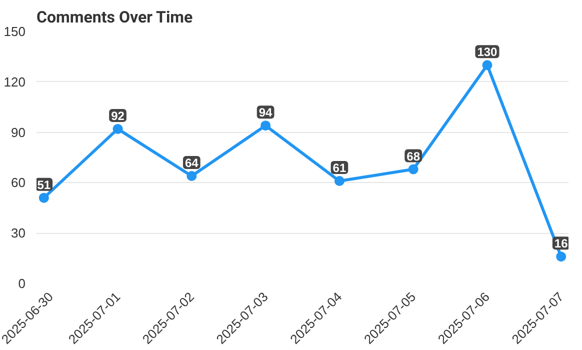 This screenshot has width=582, height=350. What do you see at coordinates (118, 115) in the screenshot?
I see `data-label: 92` at bounding box center [118, 115].